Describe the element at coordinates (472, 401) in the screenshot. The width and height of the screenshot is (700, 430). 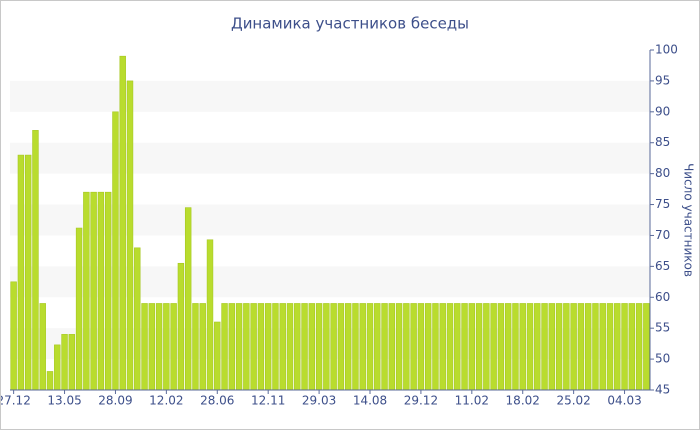
I see `x-tick-label: 11.02` at that location.